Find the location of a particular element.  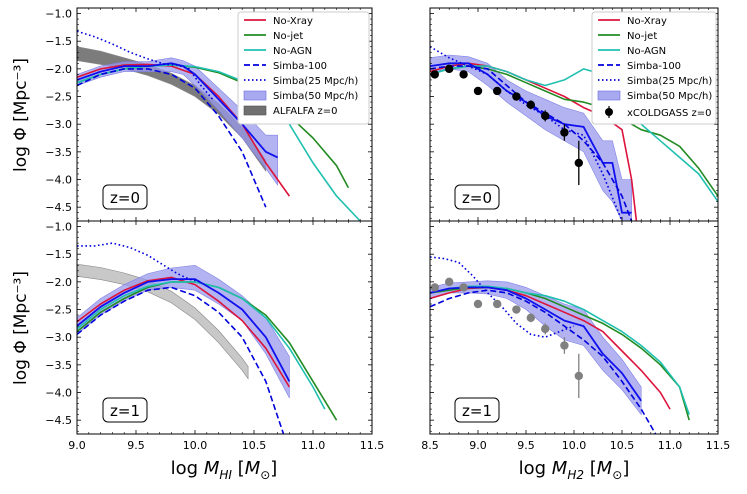

redshift-label-hi-z1: z=1 is located at coordinates (125, 410).